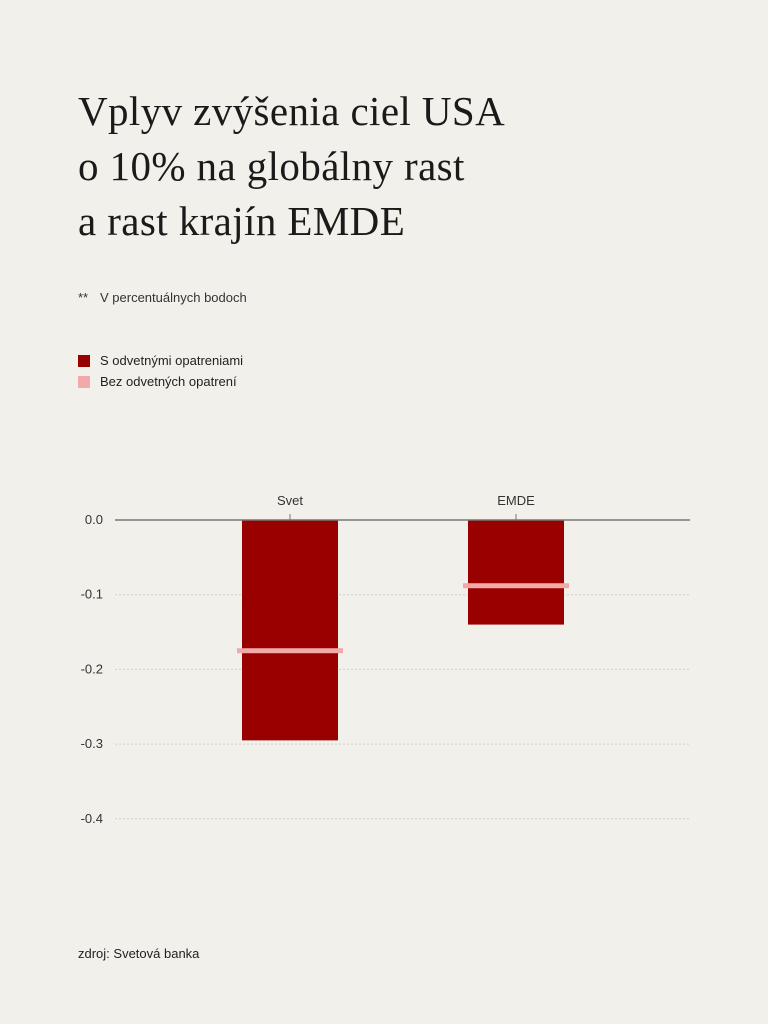 The height and width of the screenshot is (1024, 768). What do you see at coordinates (292, 111) in the screenshot?
I see `chart-title-line-1: Vplyv zvýšenia ciel USA` at bounding box center [292, 111].